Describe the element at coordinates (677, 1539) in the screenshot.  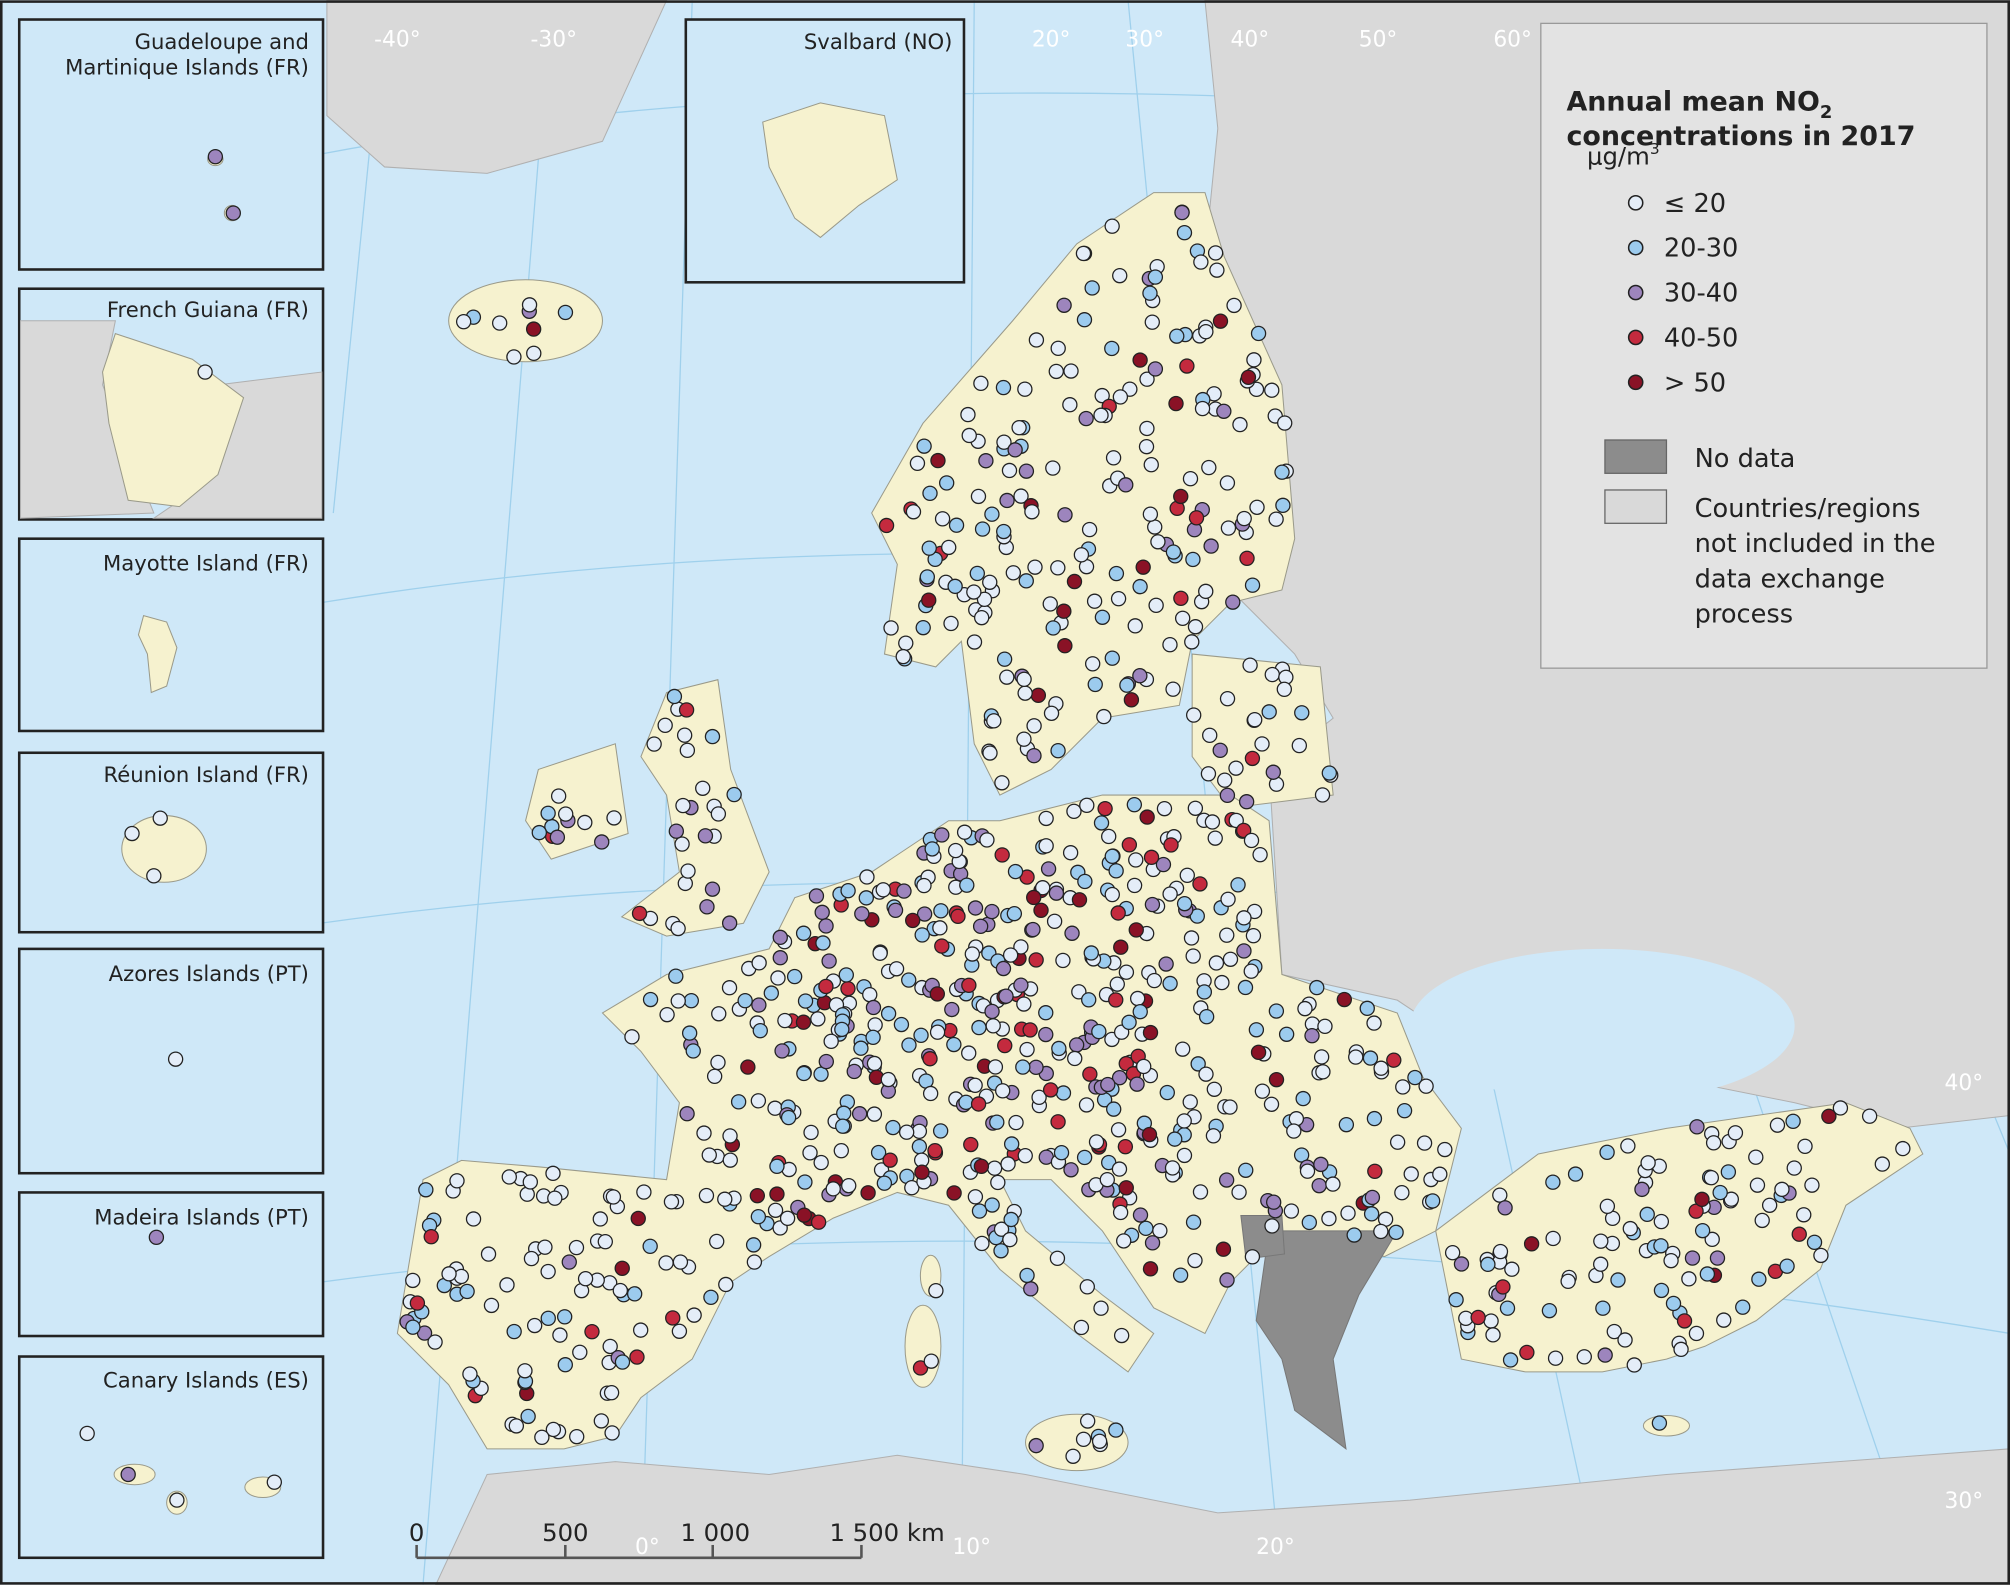
I see `scale-bar: 0 500 1 000 1 500 km` at that location.